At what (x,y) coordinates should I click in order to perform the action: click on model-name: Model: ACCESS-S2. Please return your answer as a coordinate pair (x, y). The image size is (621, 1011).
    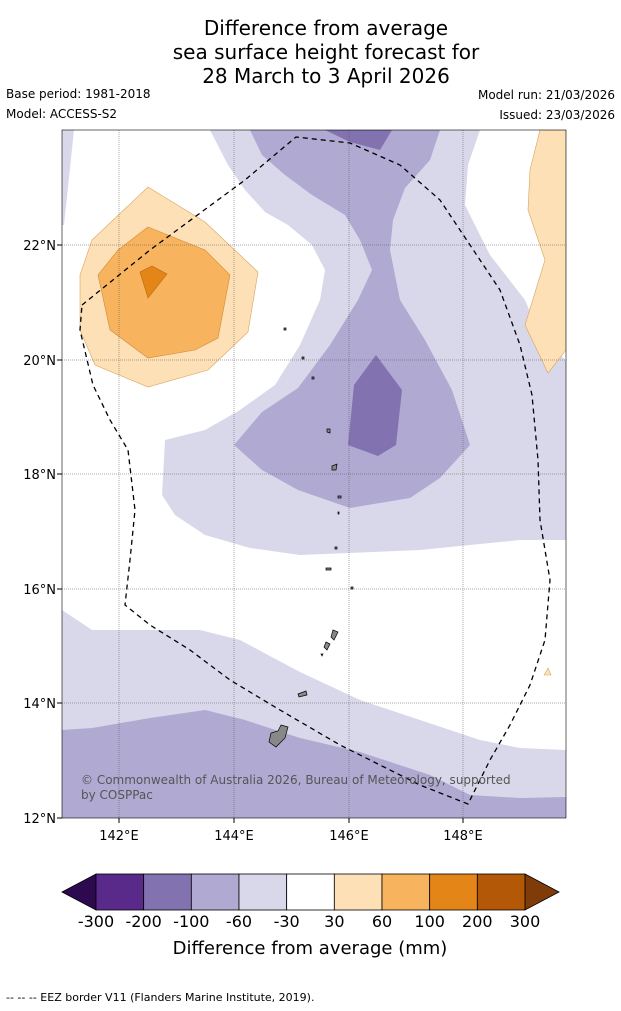
    Looking at the image, I should click on (62, 114).